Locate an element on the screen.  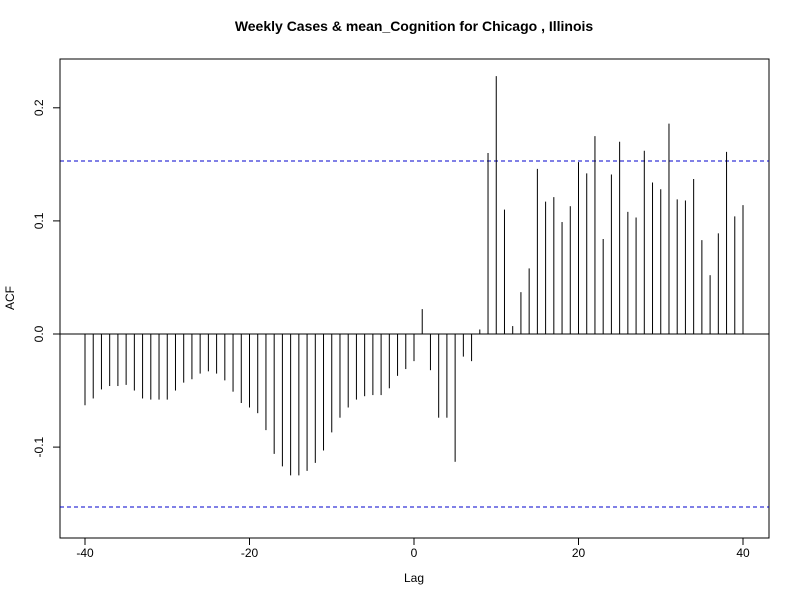
x-tick-label: -40 is located at coordinates (85, 553).